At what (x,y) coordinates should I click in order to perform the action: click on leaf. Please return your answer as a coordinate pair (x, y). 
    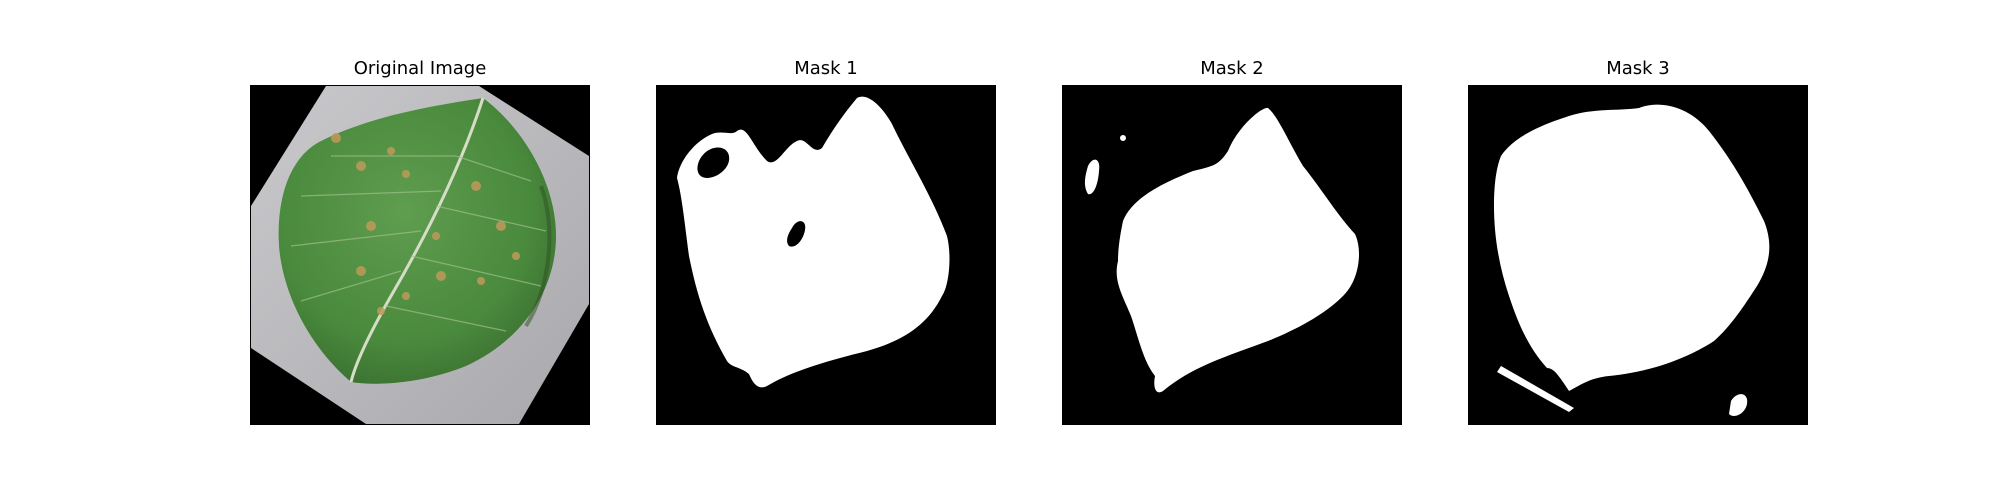
    Looking at the image, I should click on (417, 241).